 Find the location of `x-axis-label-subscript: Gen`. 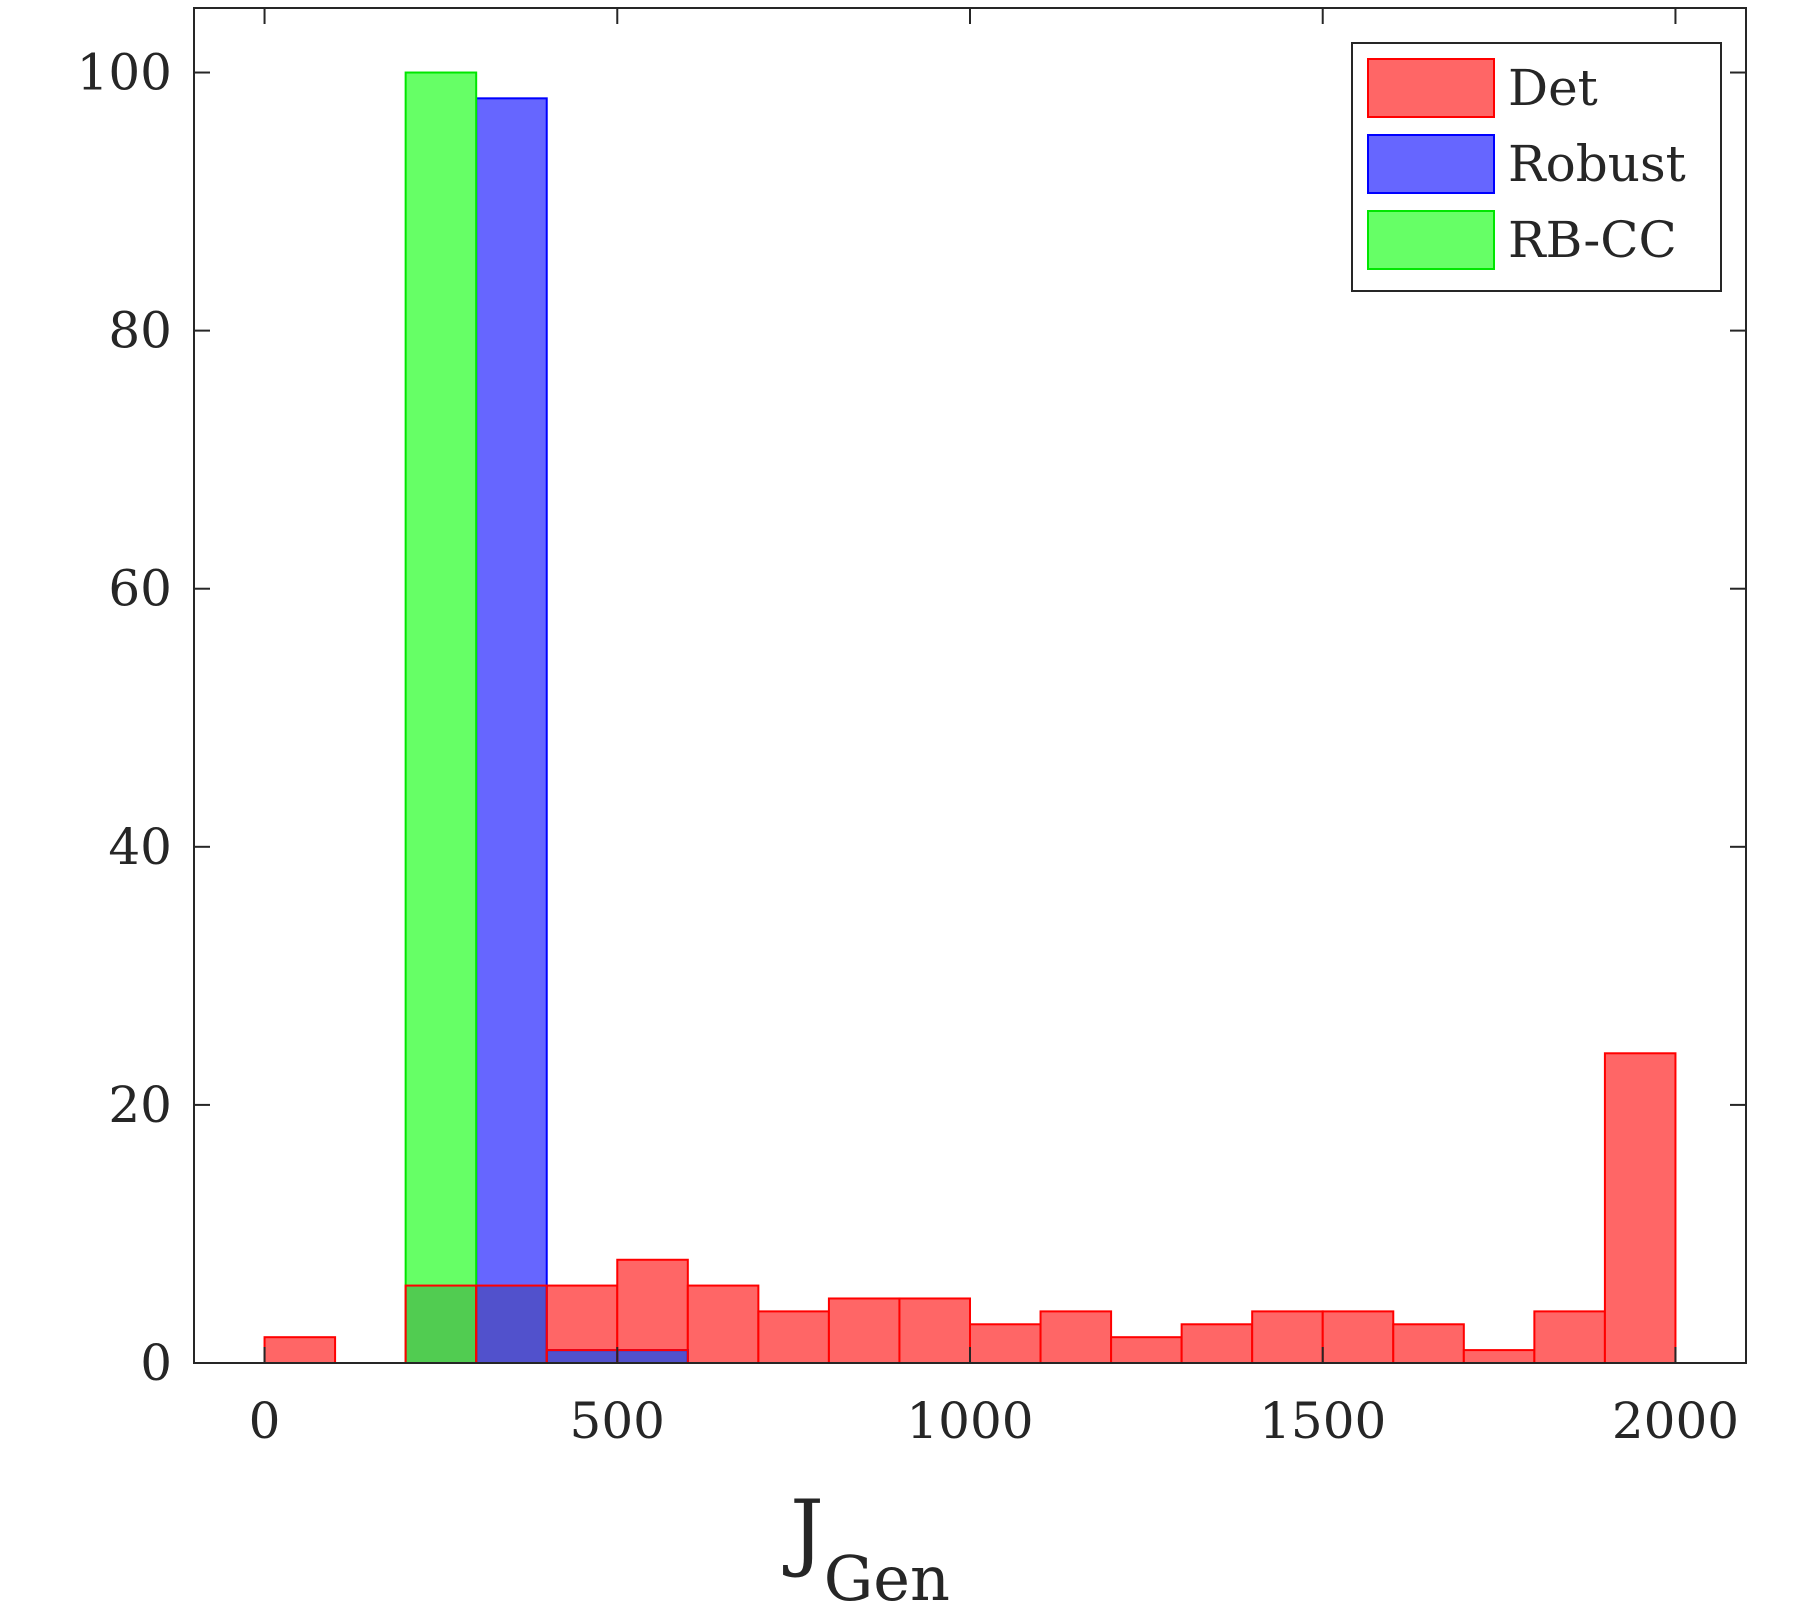

x-axis-label-subscript: Gen is located at coordinates (887, 1578).